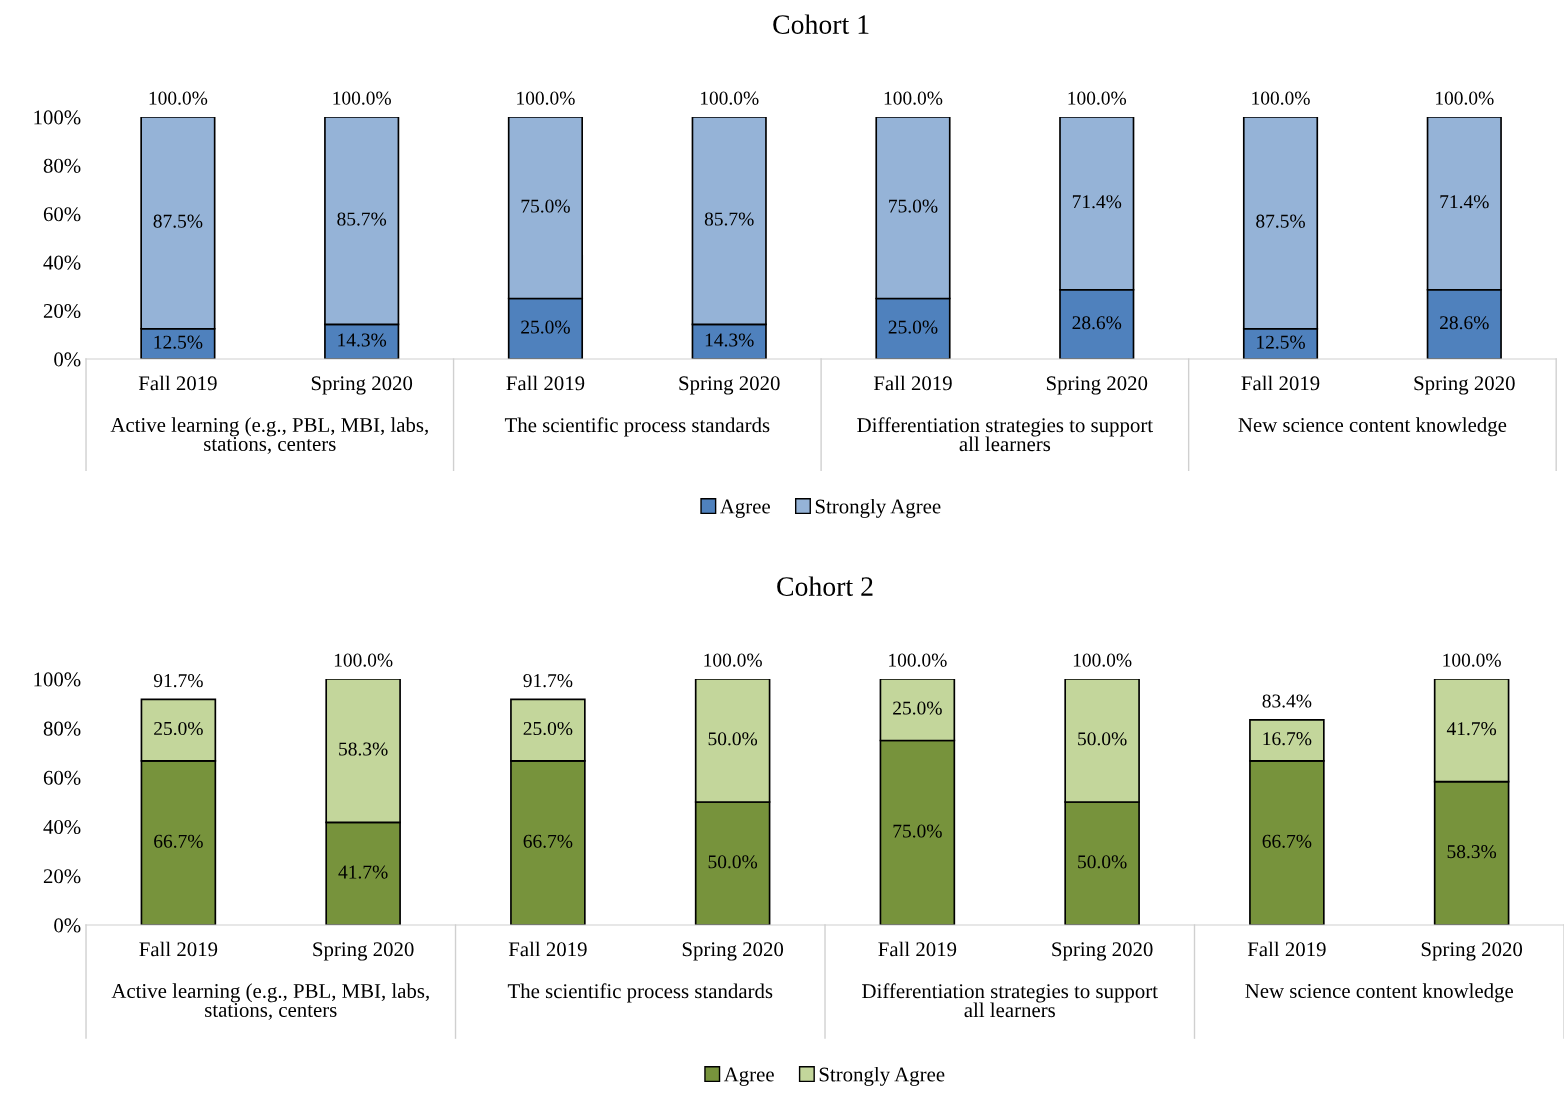 Image resolution: width=1564 pixels, height=1094 pixels. Describe the element at coordinates (821, 24) in the screenshot. I see `chart-title: Cohort 1` at that location.